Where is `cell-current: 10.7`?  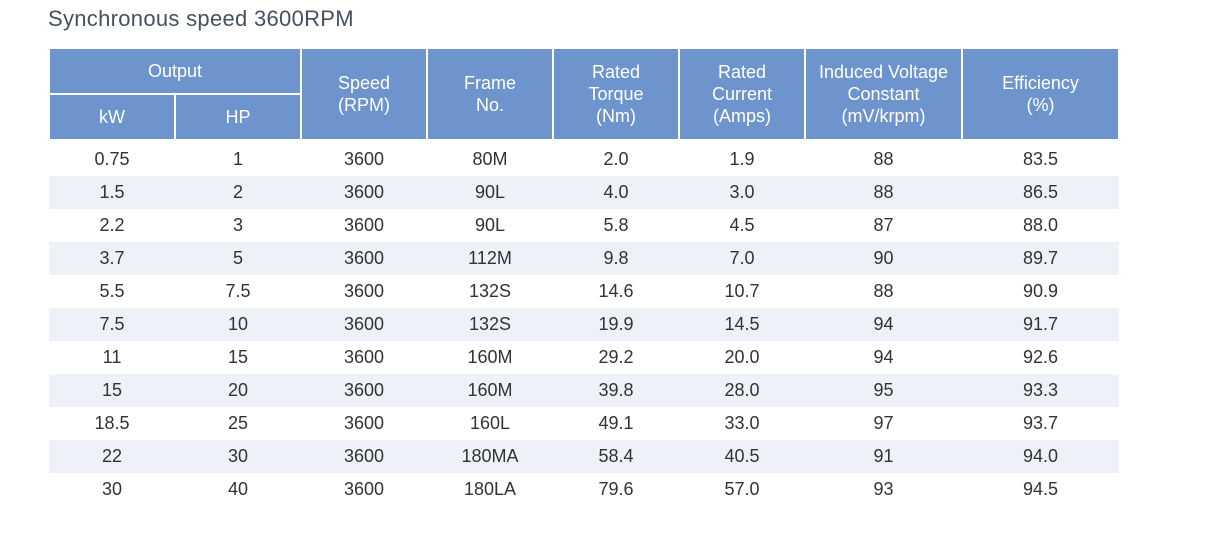
cell-current: 10.7 is located at coordinates (742, 291).